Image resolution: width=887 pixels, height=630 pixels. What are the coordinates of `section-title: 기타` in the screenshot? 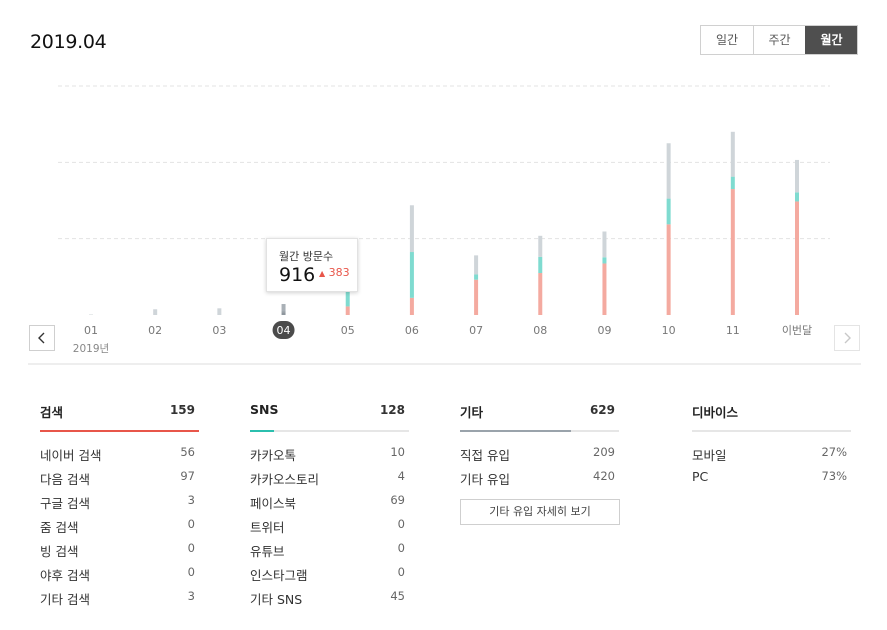 It's located at (472, 412).